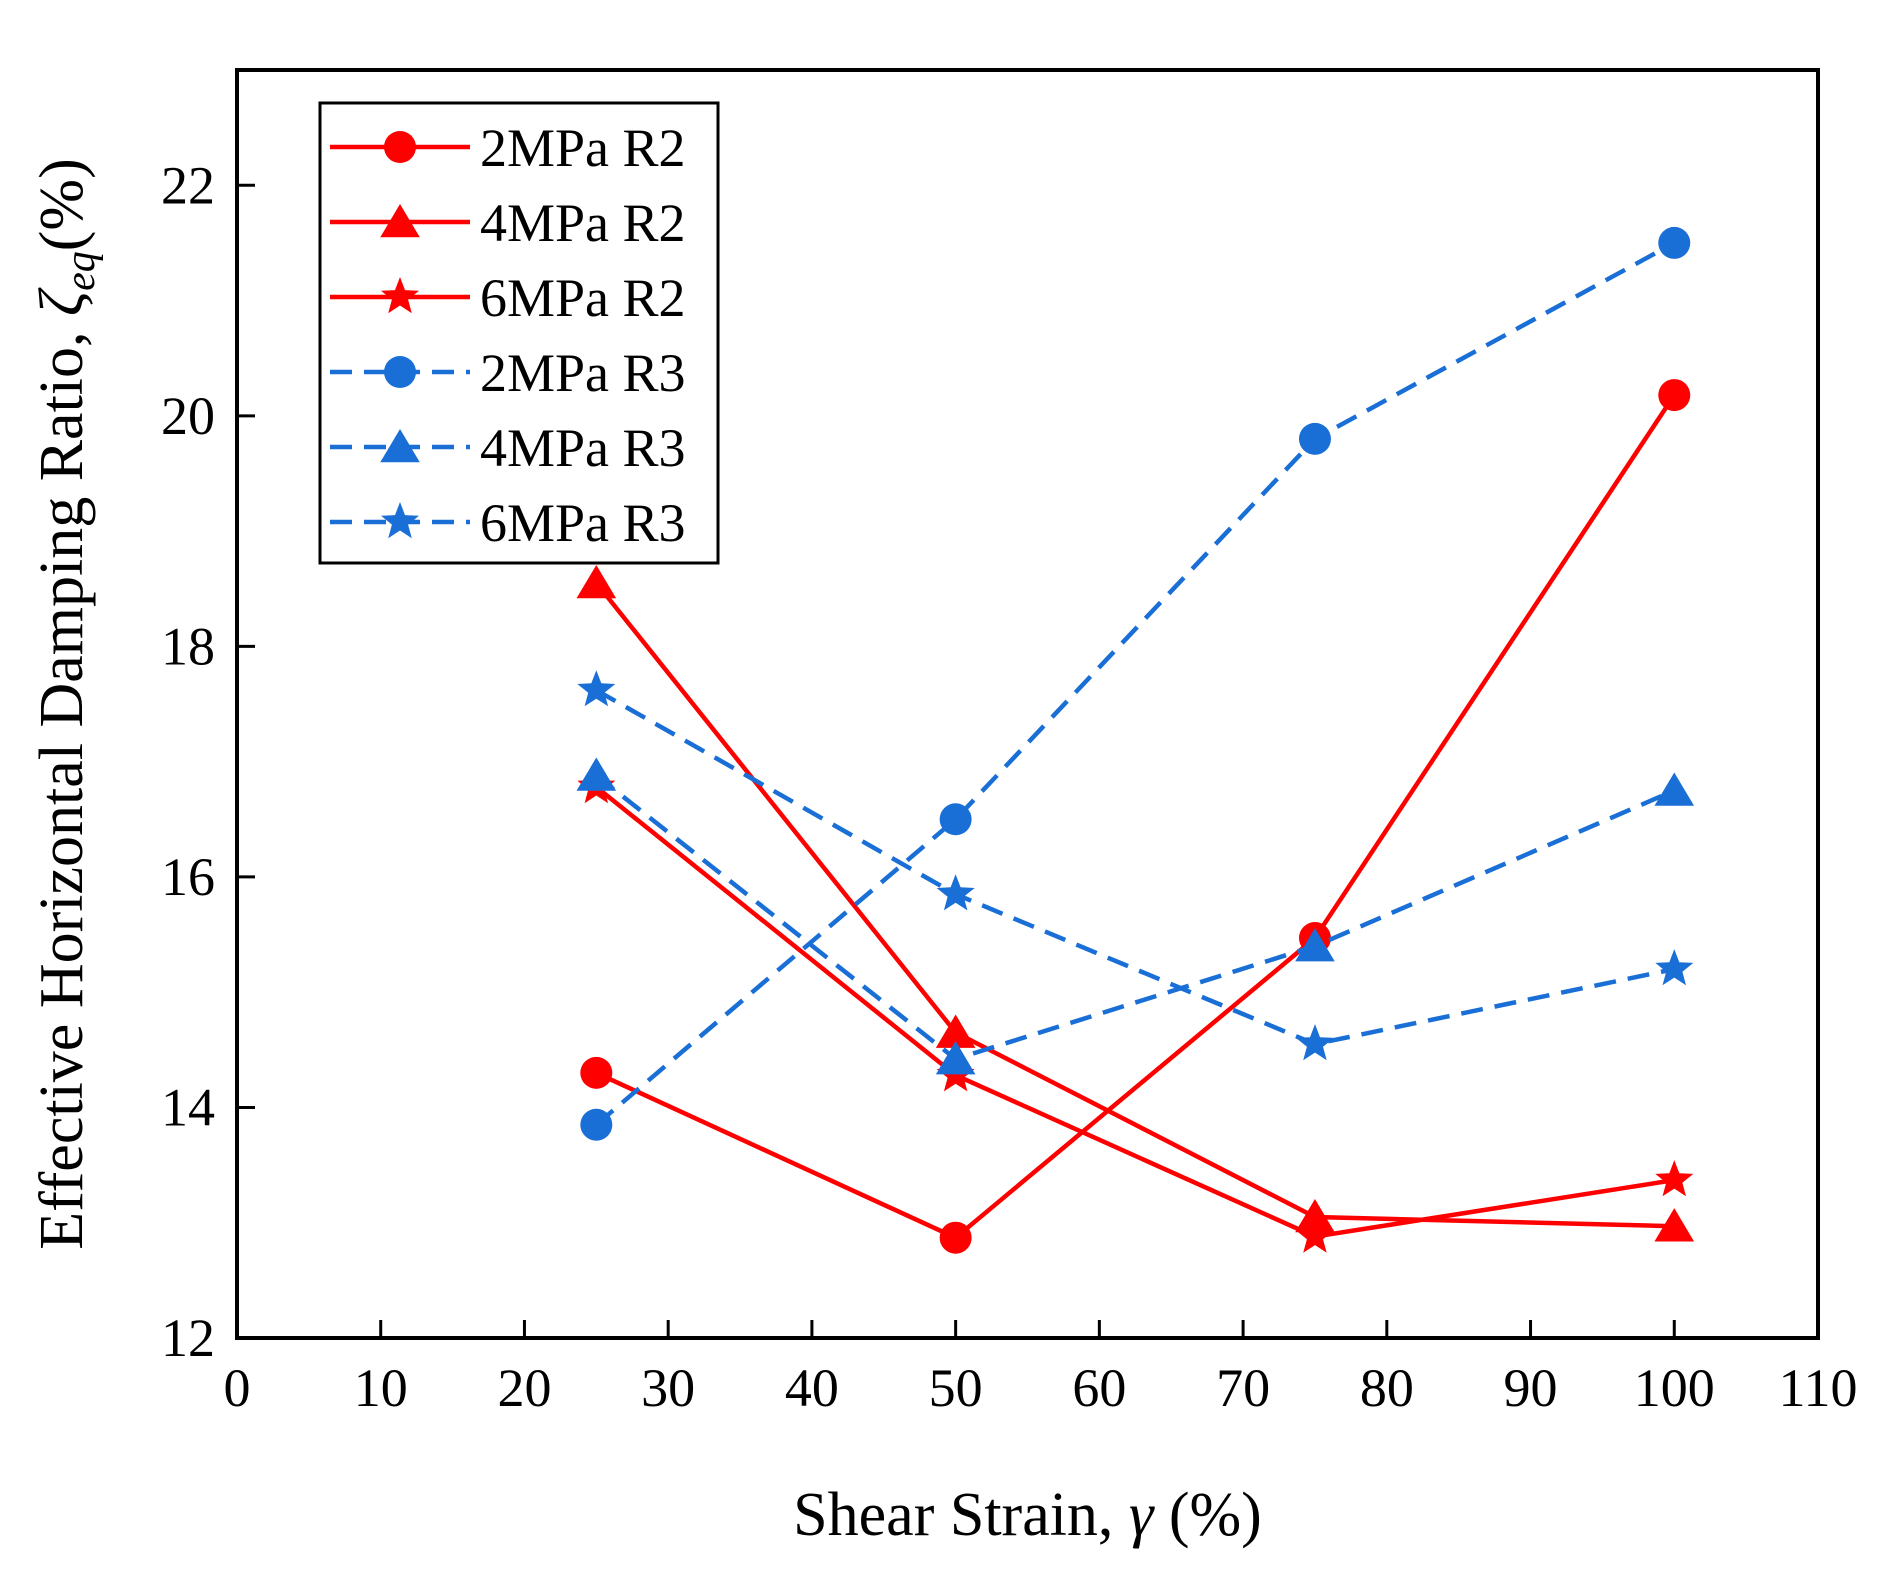 This screenshot has height=1574, width=1879. What do you see at coordinates (188, 1107) in the screenshot?
I see `y-tick-label: 14` at bounding box center [188, 1107].